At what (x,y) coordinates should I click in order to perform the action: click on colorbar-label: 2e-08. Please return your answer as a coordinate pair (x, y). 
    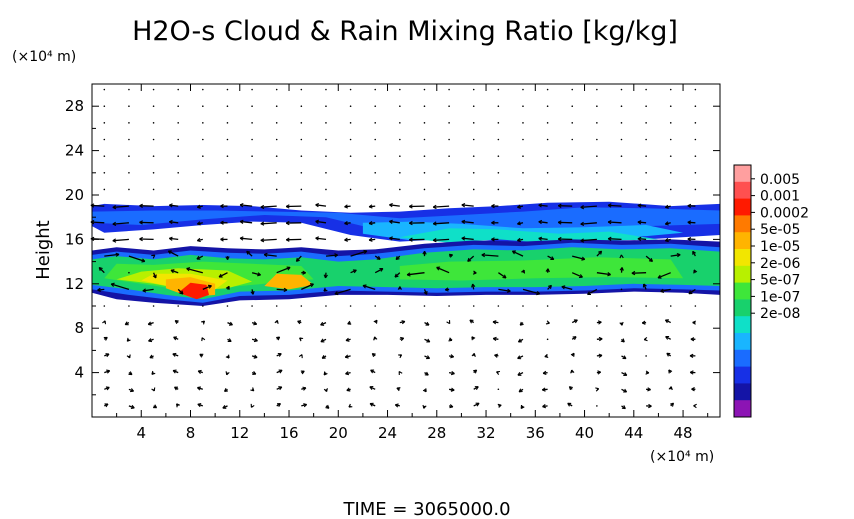
    Looking at the image, I should click on (780, 314).